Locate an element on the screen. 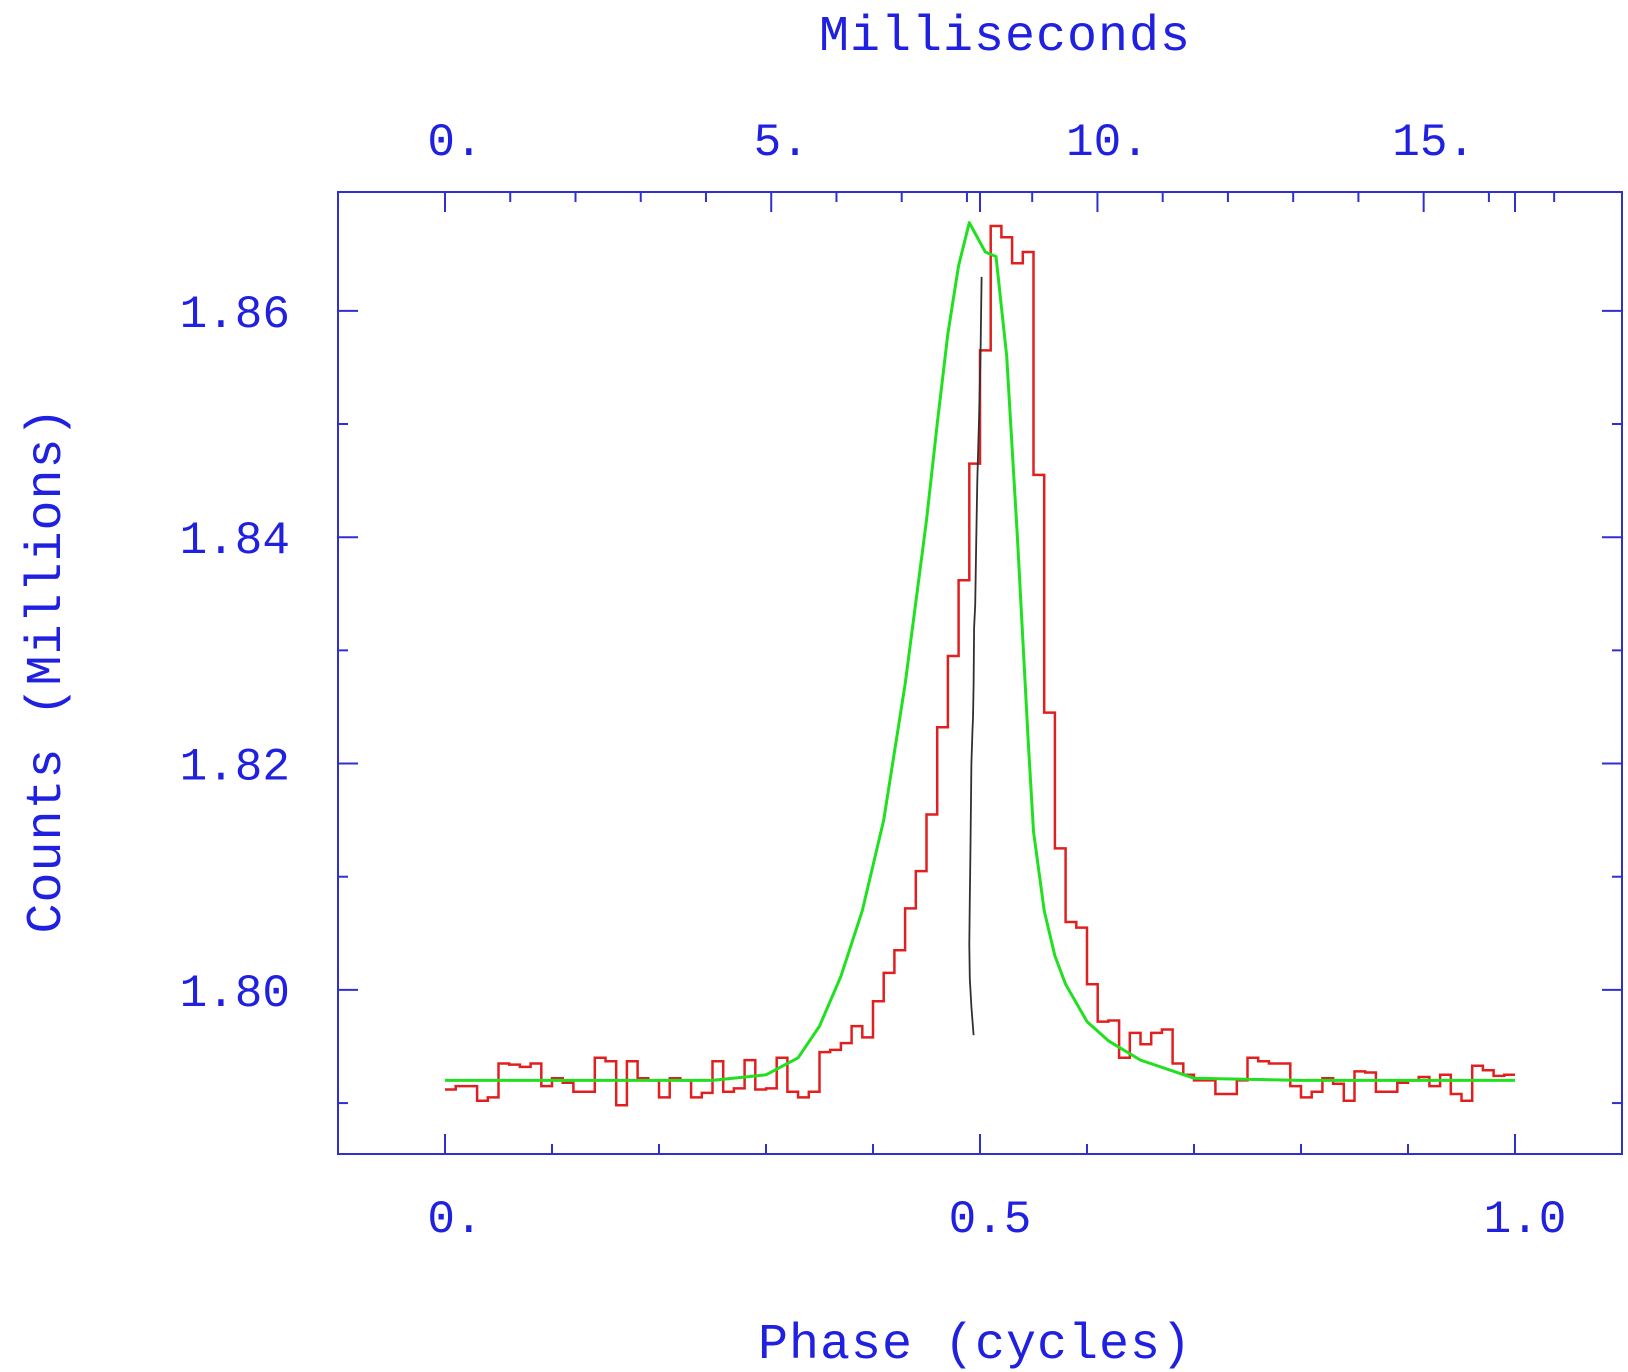 This screenshot has width=1628, height=1372. y-tick-label: 1.84 is located at coordinates (235, 541).